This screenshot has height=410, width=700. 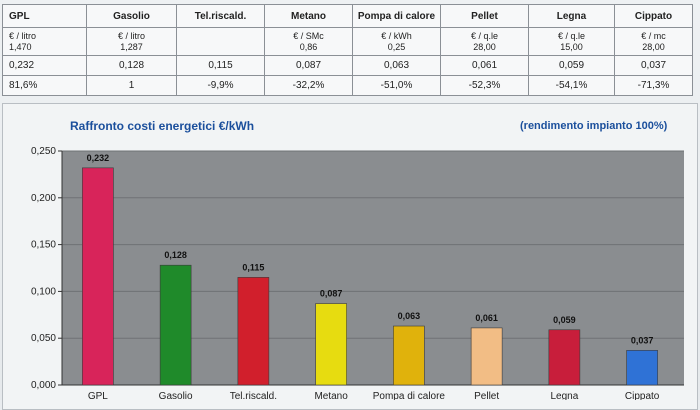 I want to click on chart-title: Raffronto costi energetici €/kWh, so click(x=162, y=126).